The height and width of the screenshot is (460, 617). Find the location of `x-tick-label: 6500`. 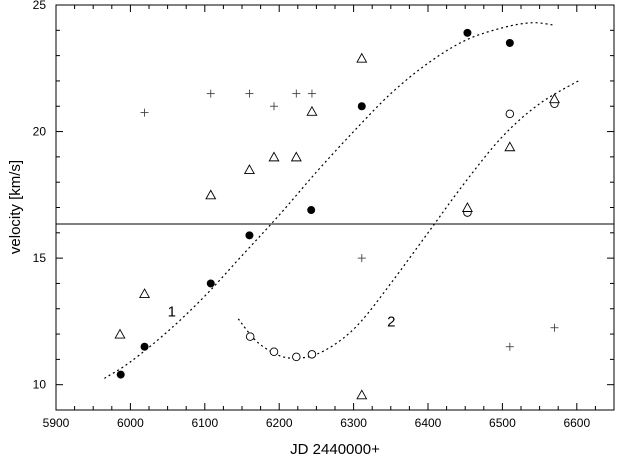

x-tick-label: 6500 is located at coordinates (502, 423).